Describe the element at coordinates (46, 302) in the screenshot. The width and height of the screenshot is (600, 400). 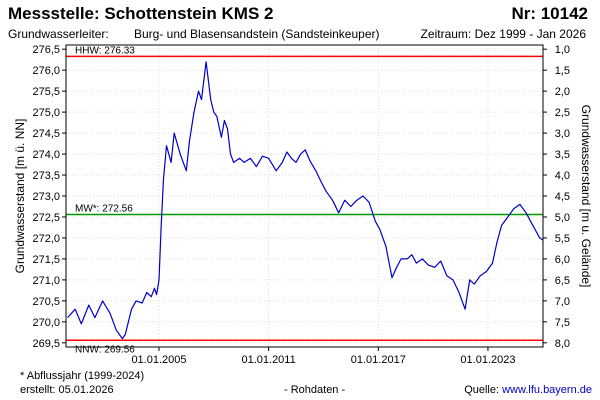
I see `y-tick-label: 270,5` at that location.